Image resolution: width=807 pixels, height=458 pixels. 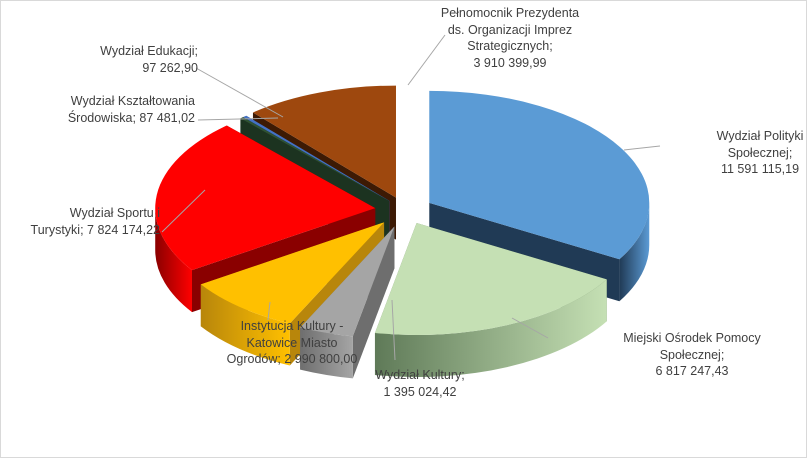 I want to click on slice-wall-instytucja-kultury-katowice-miasto-ogrod-w, so click(x=245, y=325).